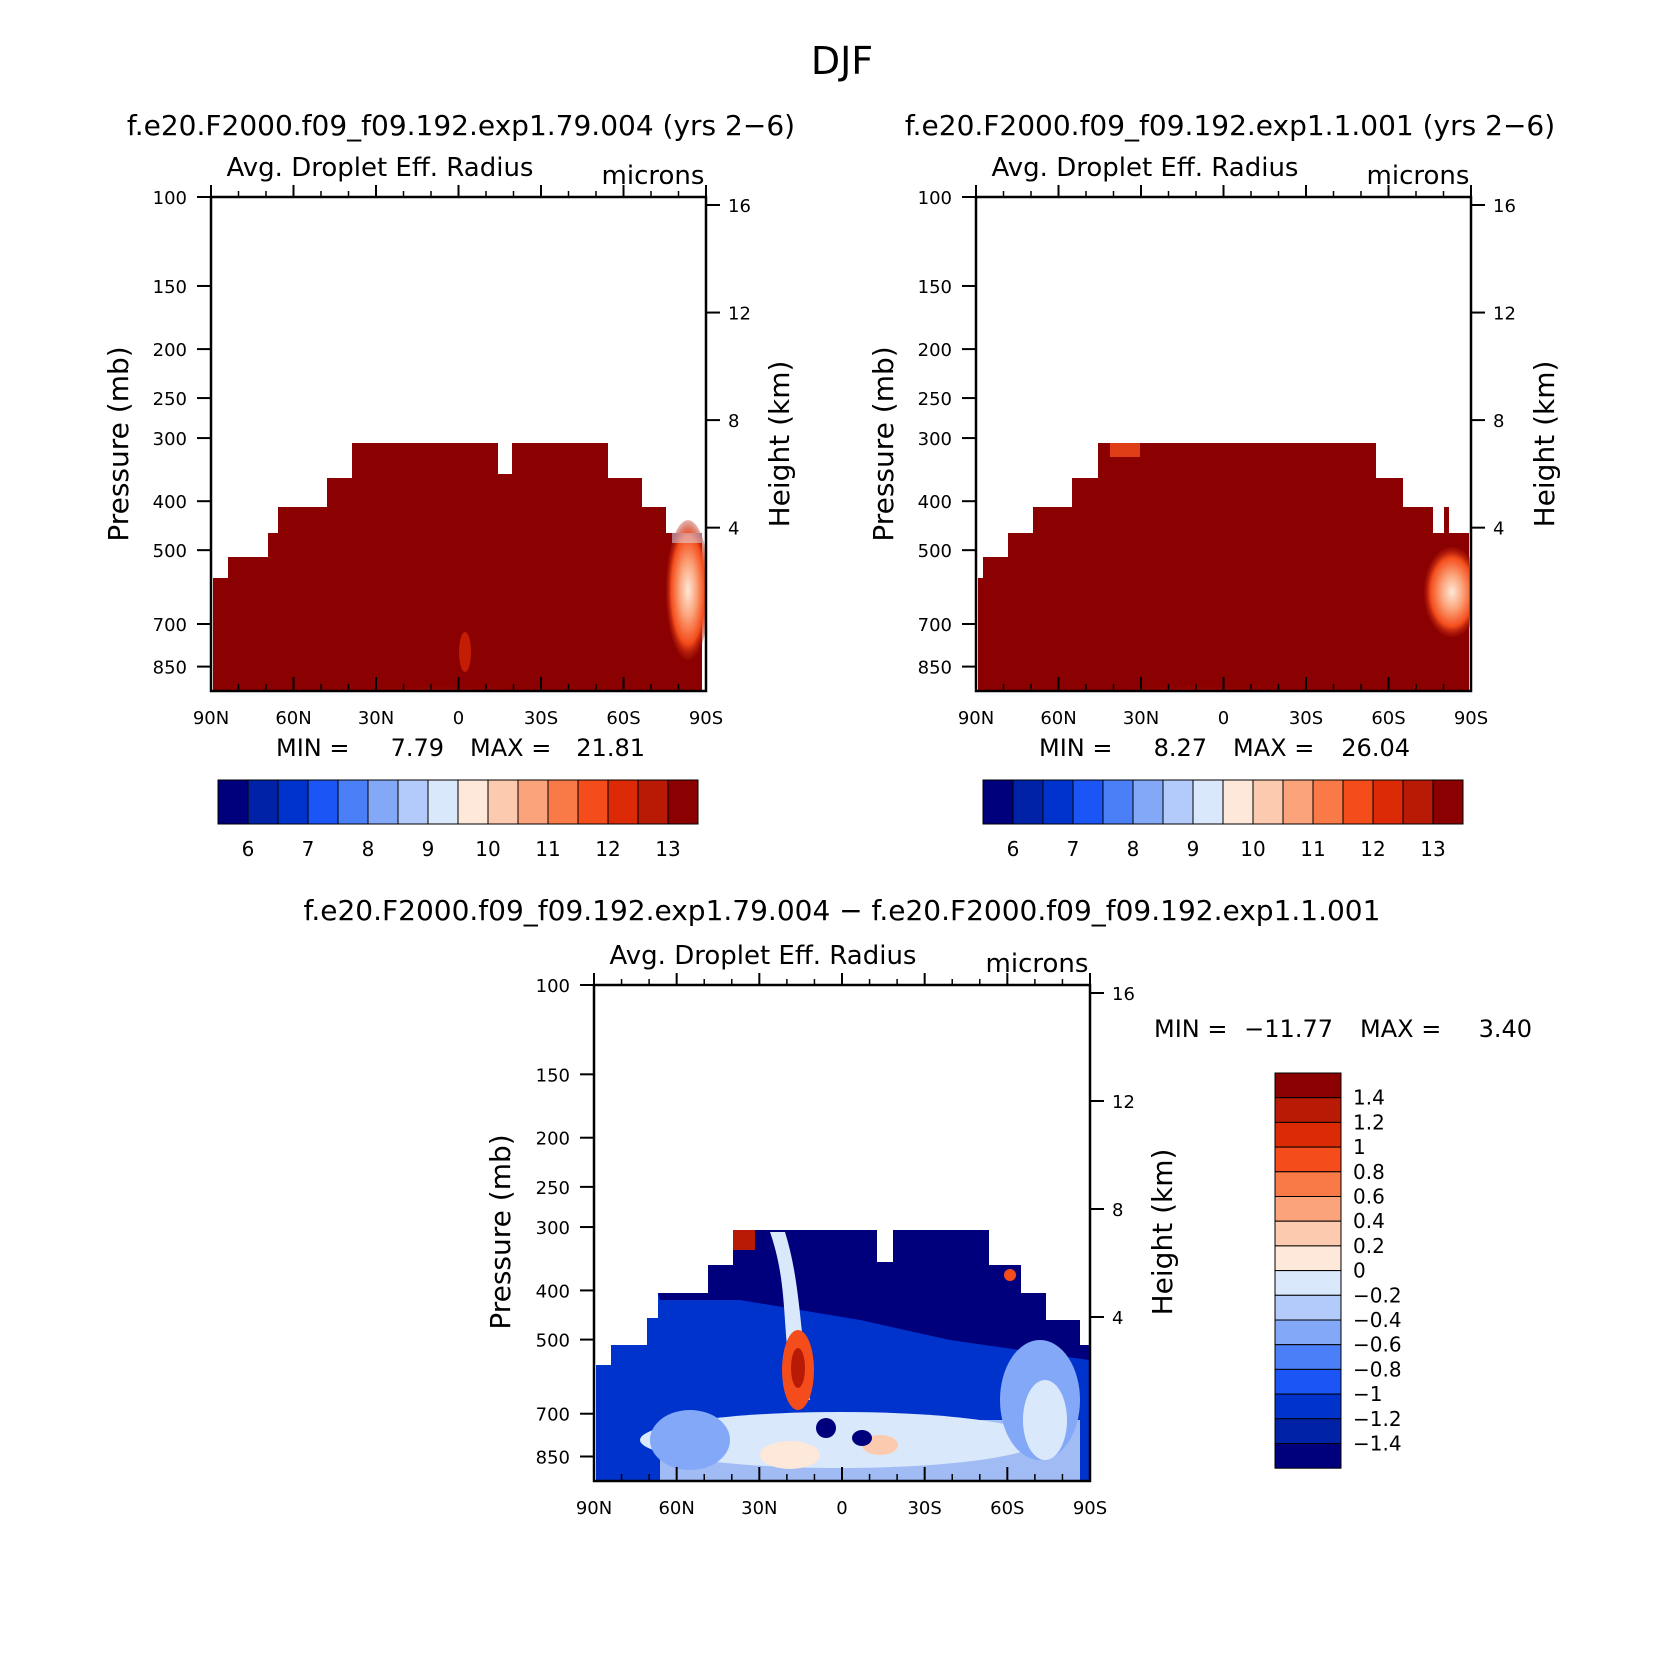  I want to click on panel-right-south-pole-plume, so click(1447, 592).